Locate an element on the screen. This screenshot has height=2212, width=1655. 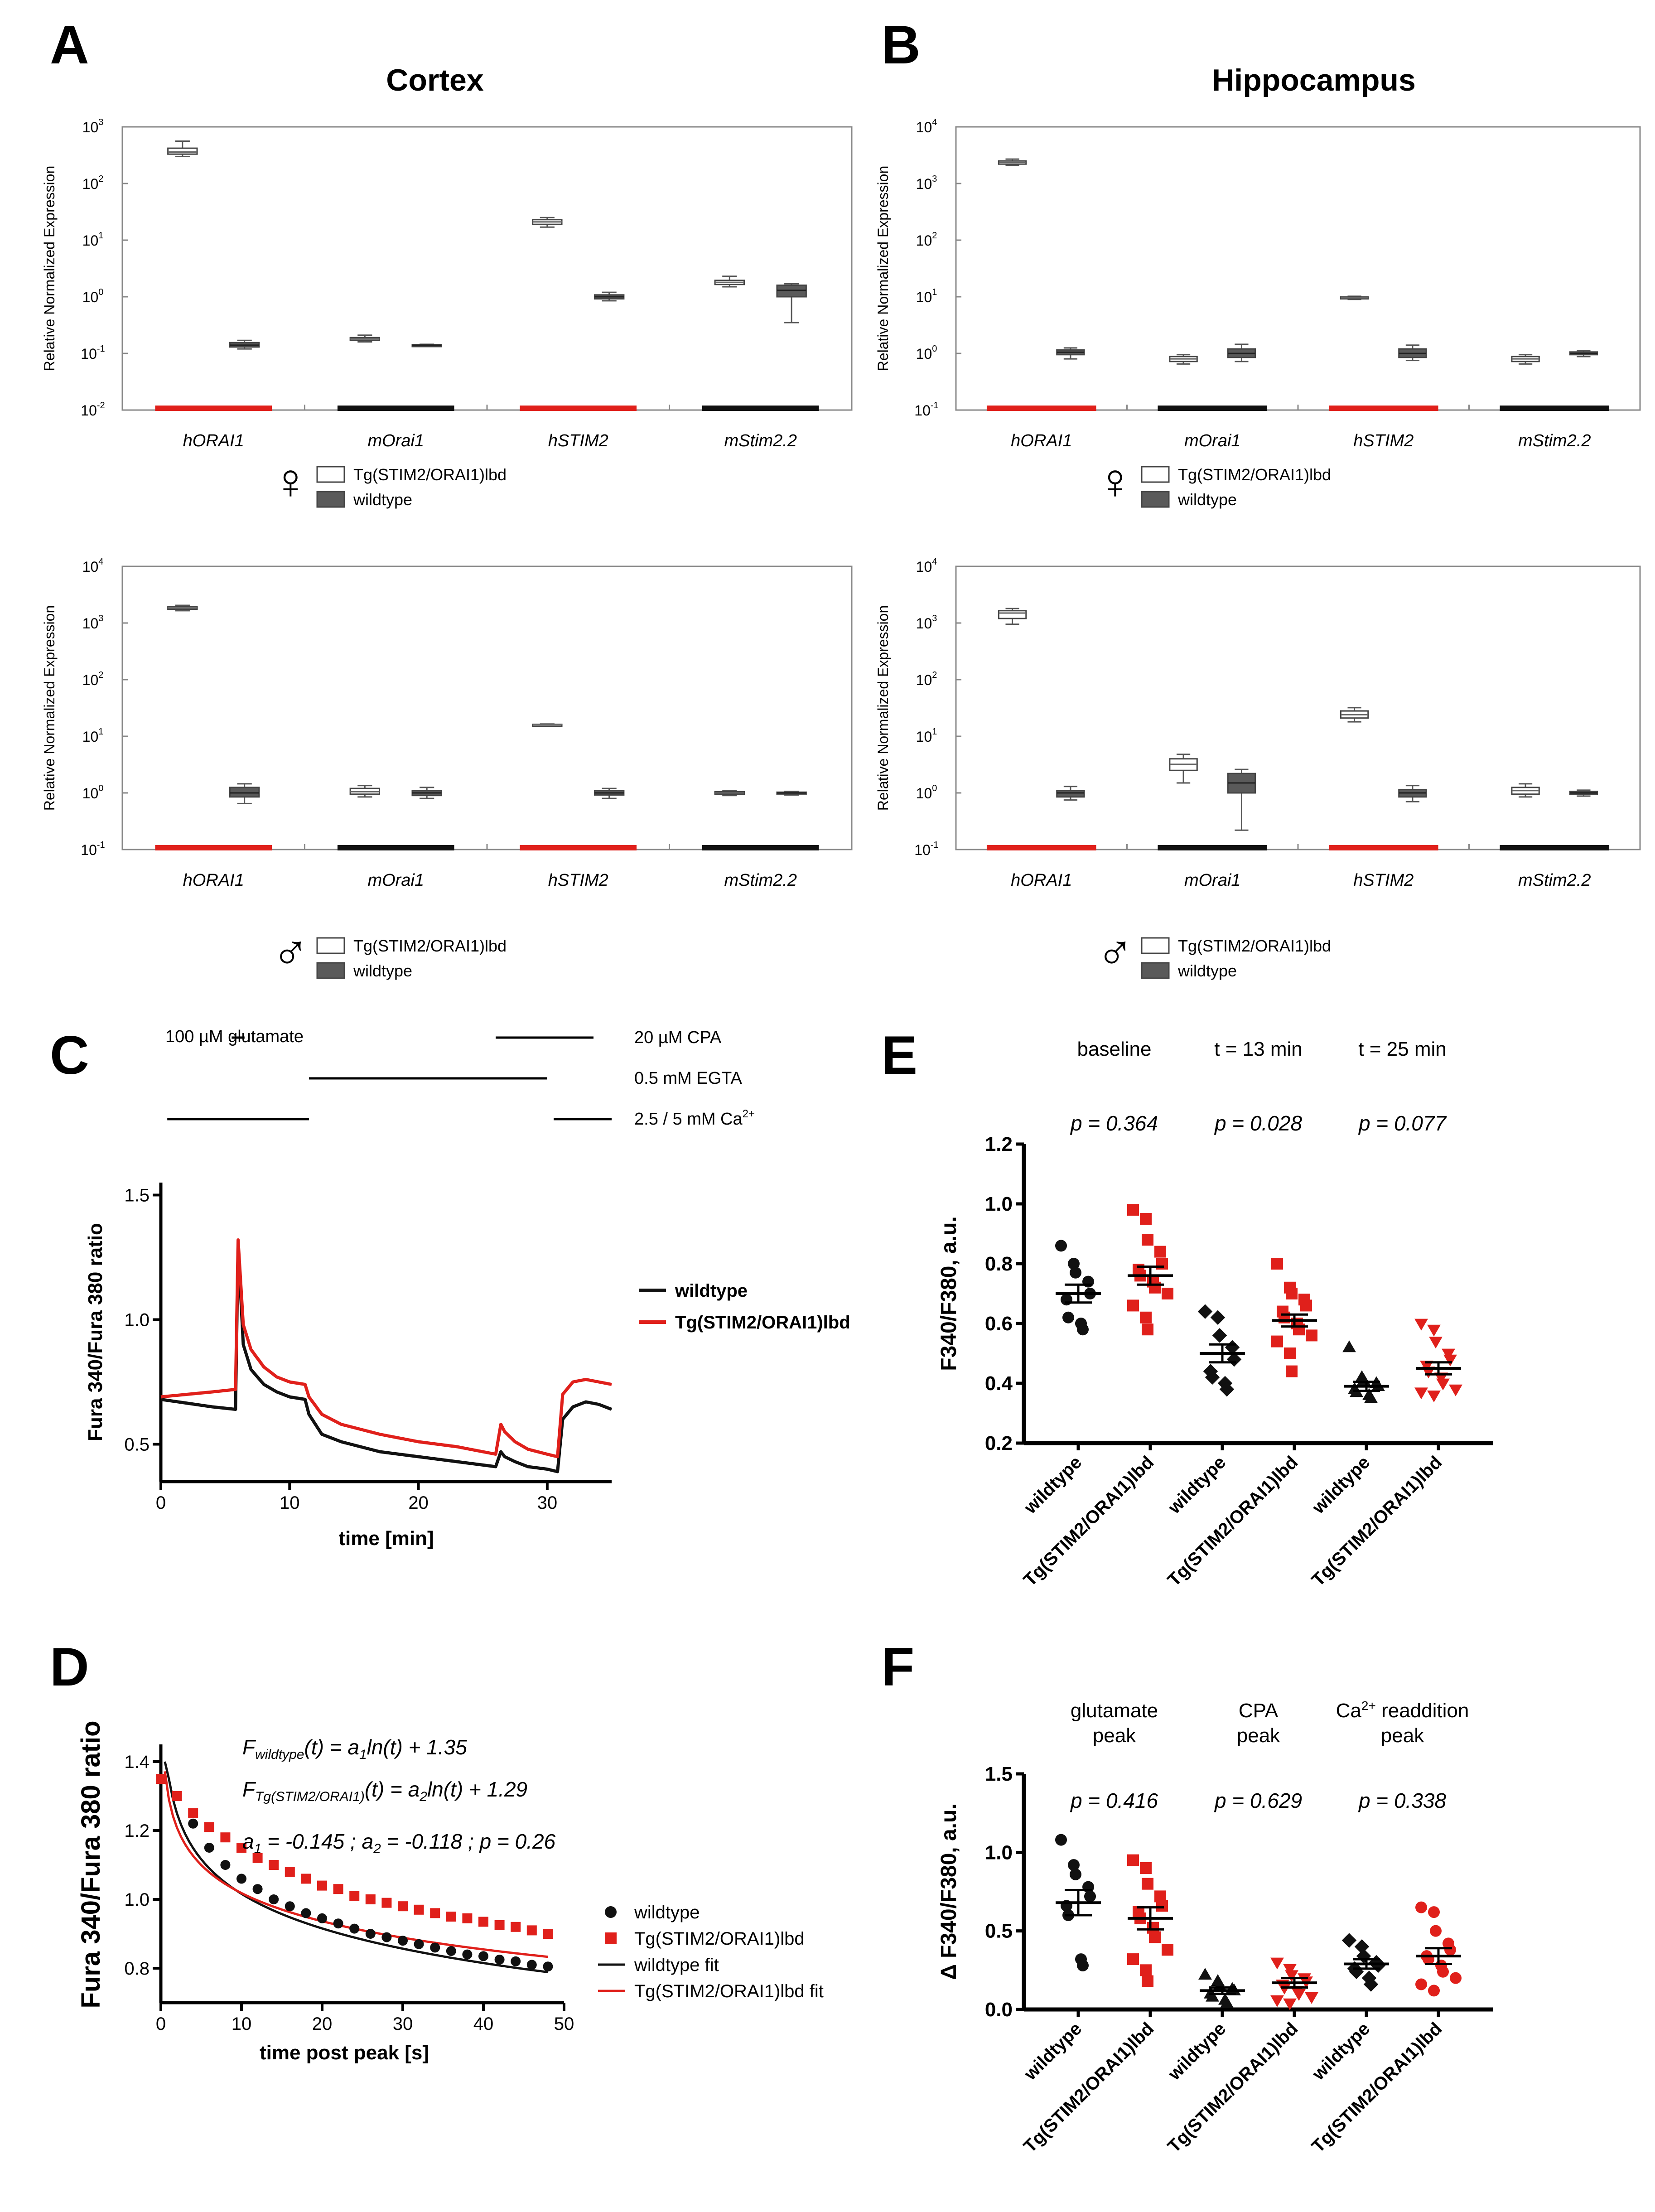
y-axis-label: Relative Normalized Expression is located at coordinates (883, 708).